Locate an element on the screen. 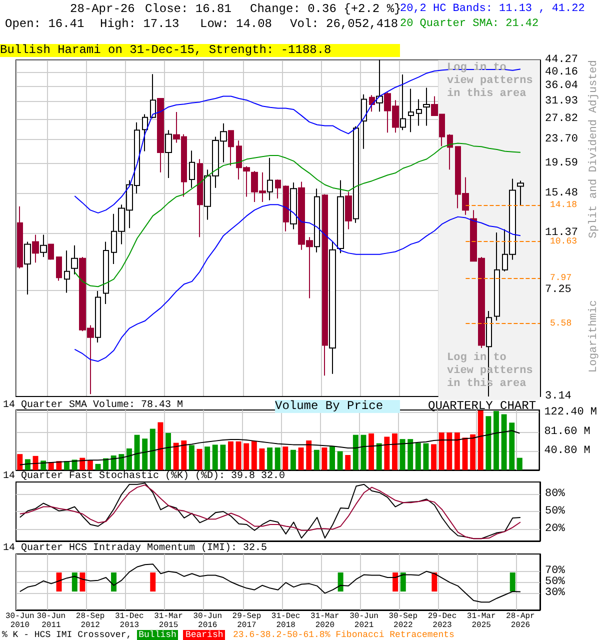 The width and height of the screenshot is (600, 640). x-tick-label: 31-Dec 2013 is located at coordinates (129, 621).